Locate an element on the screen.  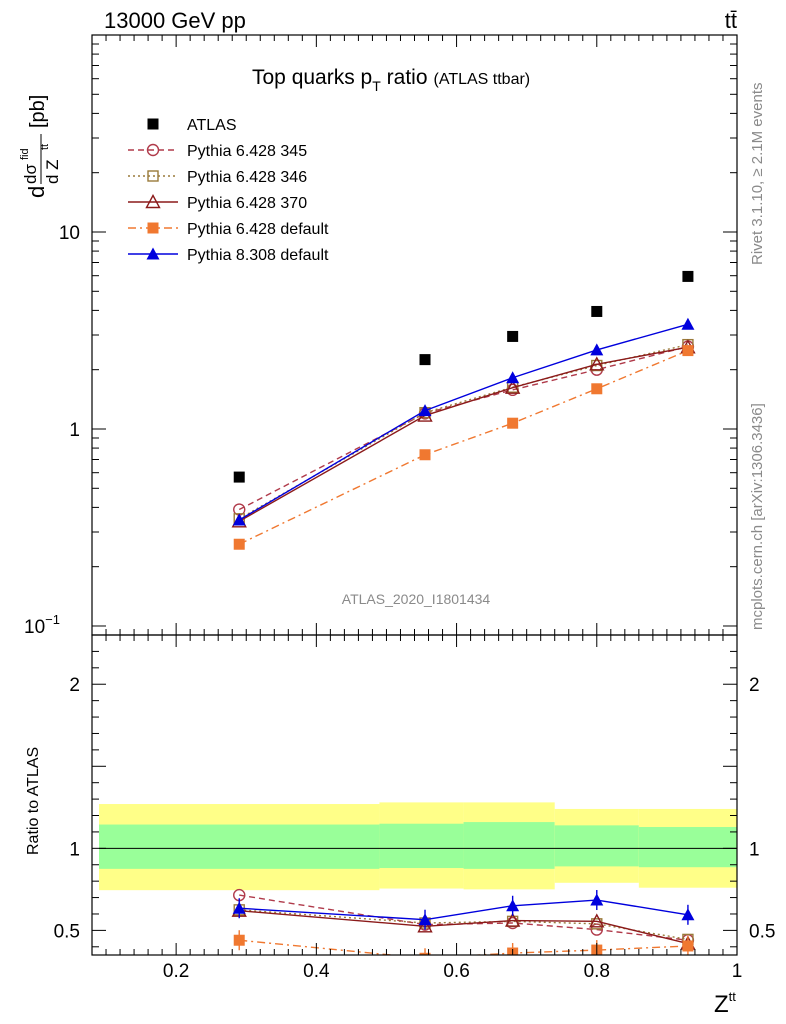
header-right: tt̄ is located at coordinates (731, 20).